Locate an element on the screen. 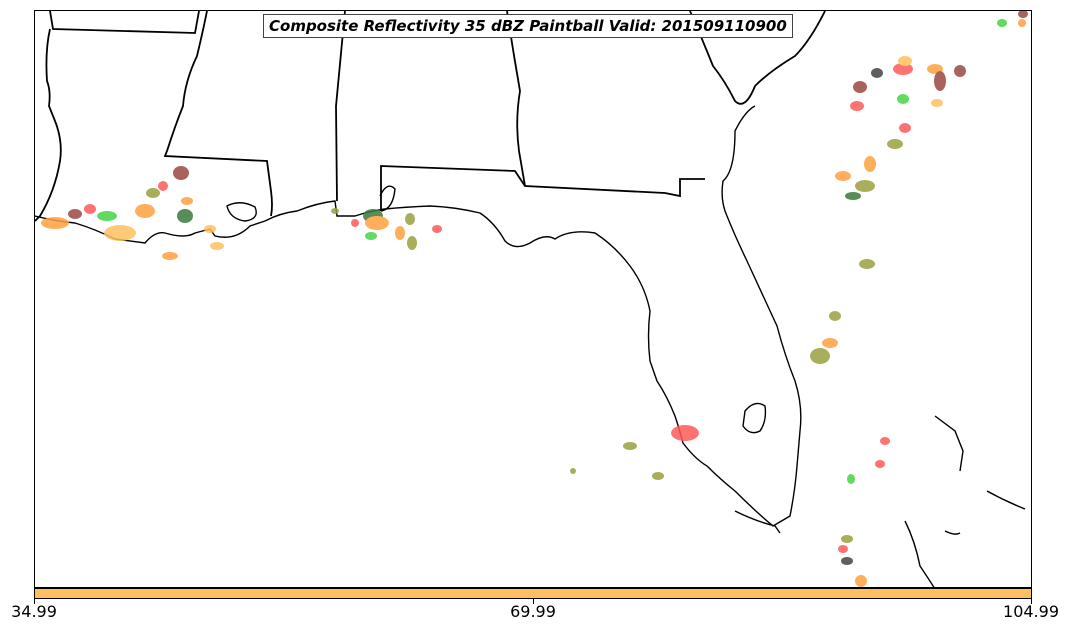  colorbar-label-right: 104.99 is located at coordinates (1031, 611).